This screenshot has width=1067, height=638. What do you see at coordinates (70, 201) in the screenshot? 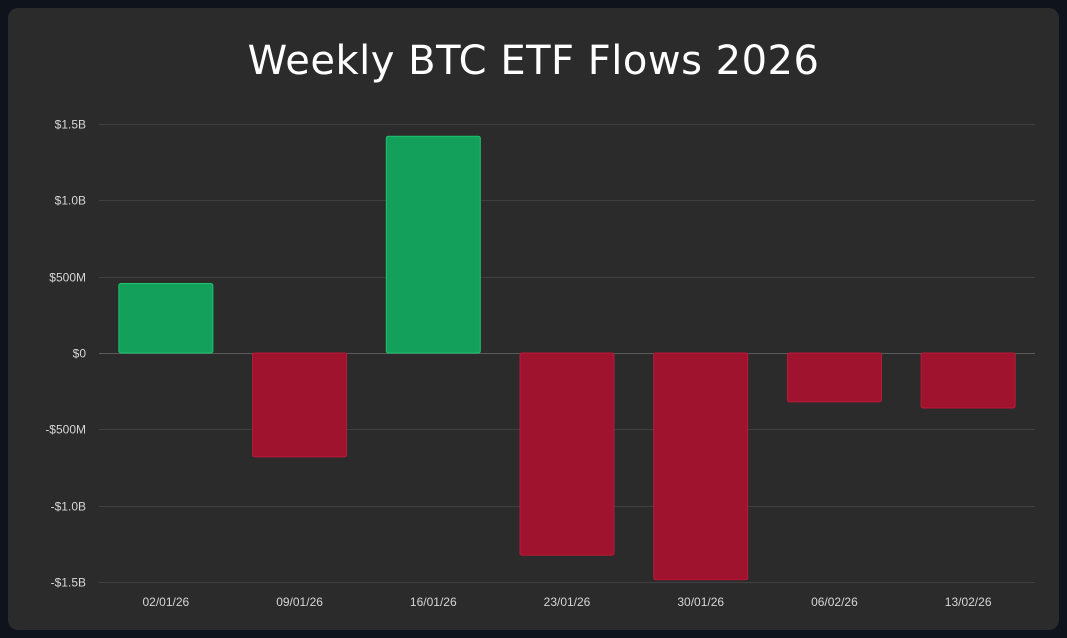
I see `y-tick-label: $1.0B` at bounding box center [70, 201].